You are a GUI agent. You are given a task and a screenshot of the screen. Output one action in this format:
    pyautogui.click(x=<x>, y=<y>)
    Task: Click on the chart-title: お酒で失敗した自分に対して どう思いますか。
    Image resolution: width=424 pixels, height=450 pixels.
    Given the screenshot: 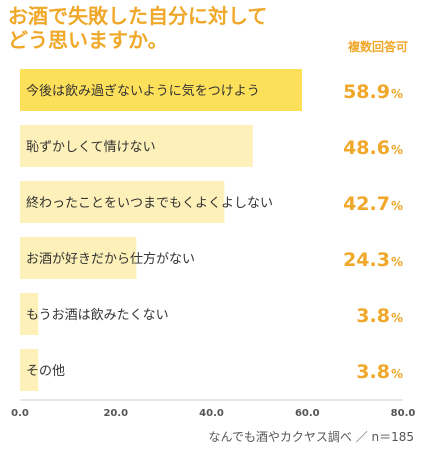 What is the action you would take?
    pyautogui.click(x=138, y=28)
    